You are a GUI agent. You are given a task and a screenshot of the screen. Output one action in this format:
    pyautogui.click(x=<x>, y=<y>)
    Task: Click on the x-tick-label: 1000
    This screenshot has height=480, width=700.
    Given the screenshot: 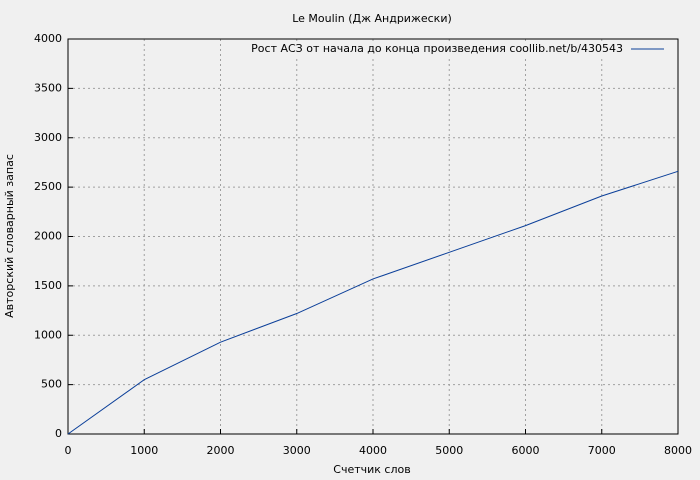 What is the action you would take?
    pyautogui.click(x=144, y=450)
    